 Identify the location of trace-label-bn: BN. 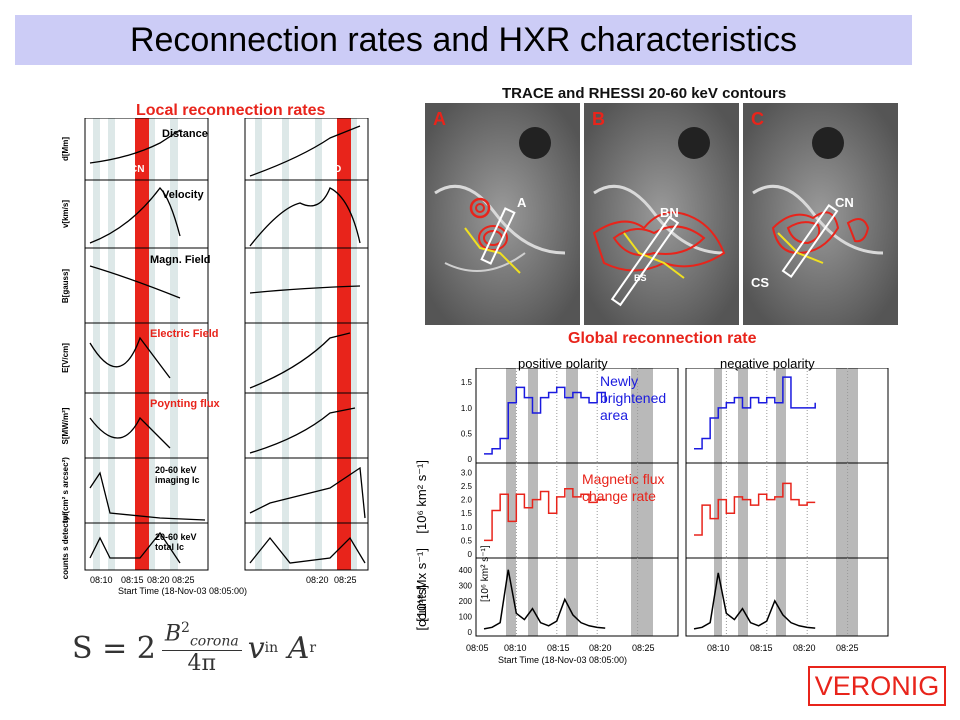
(669, 212).